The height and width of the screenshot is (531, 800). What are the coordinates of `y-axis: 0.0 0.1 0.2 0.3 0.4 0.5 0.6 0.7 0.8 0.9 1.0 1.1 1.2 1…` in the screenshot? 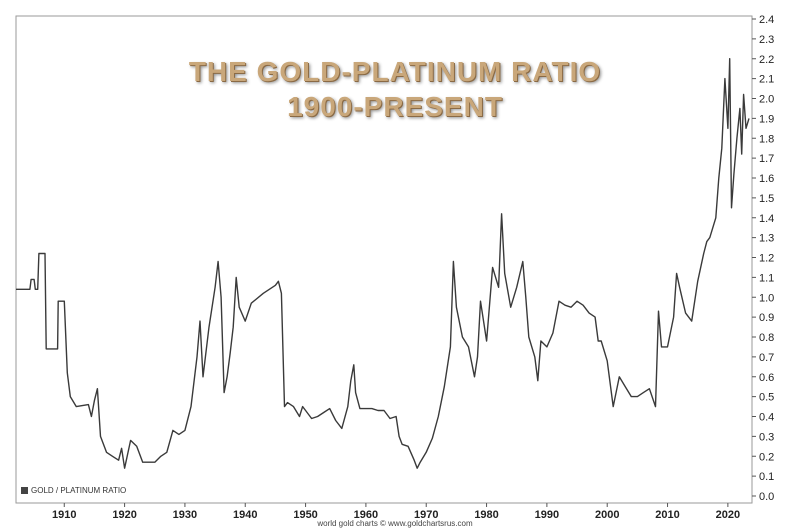 It's located at (763, 258).